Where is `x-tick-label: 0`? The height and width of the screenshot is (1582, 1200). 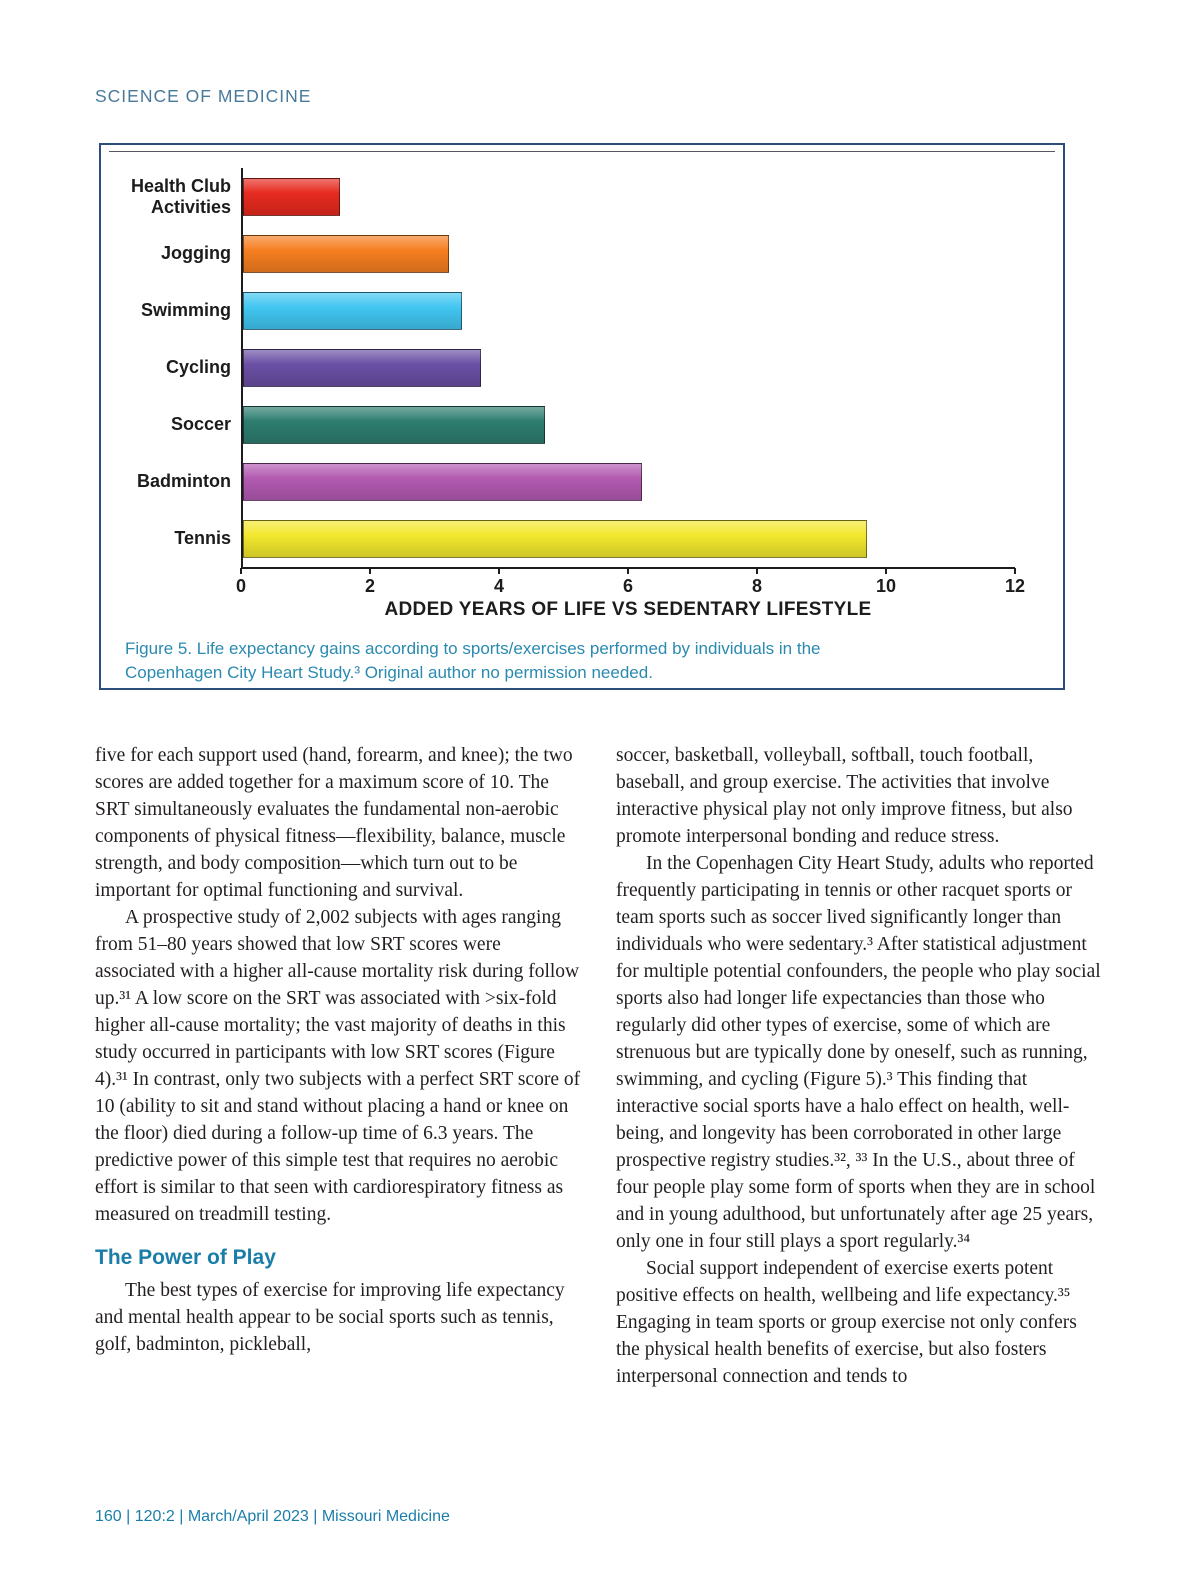 x-tick-label: 0 is located at coordinates (241, 582).